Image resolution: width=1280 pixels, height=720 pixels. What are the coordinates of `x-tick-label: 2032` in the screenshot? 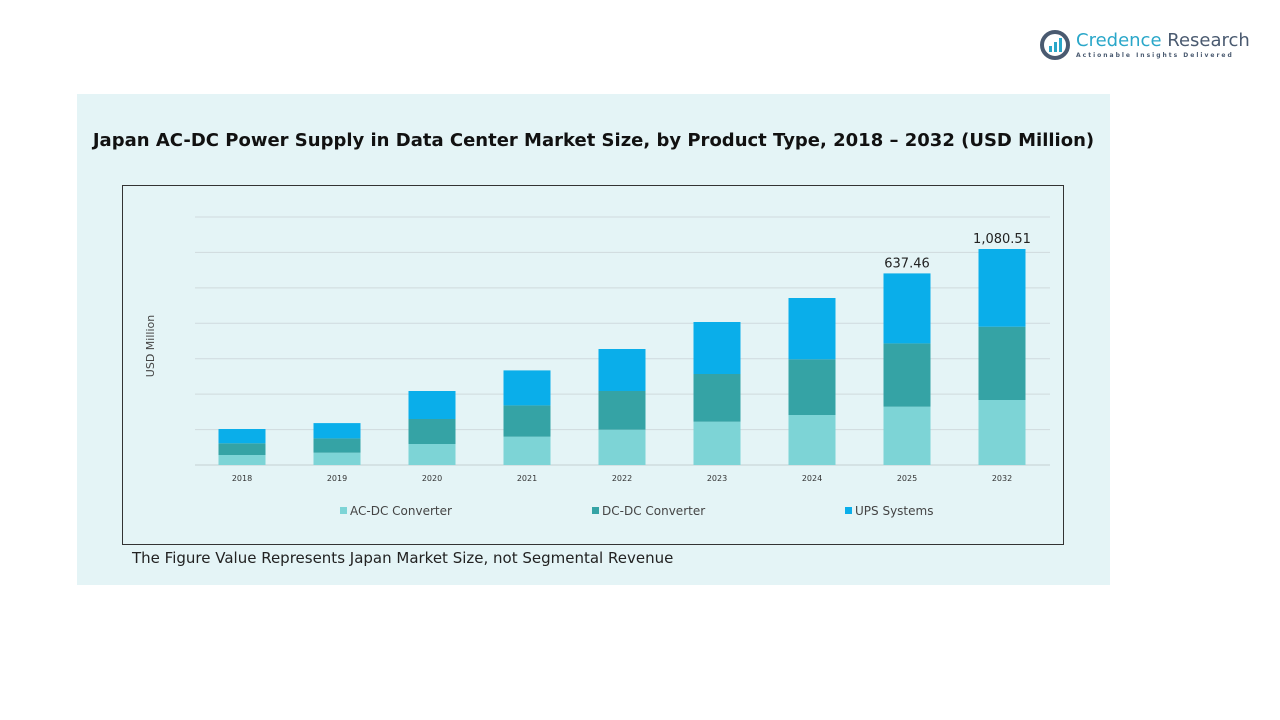 It's located at (1002, 478).